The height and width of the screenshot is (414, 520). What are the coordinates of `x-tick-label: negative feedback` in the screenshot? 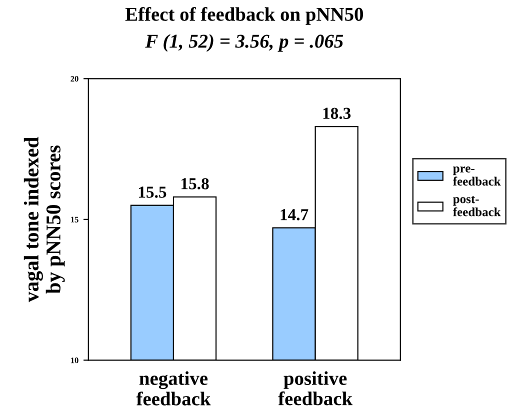 It's located at (173, 388).